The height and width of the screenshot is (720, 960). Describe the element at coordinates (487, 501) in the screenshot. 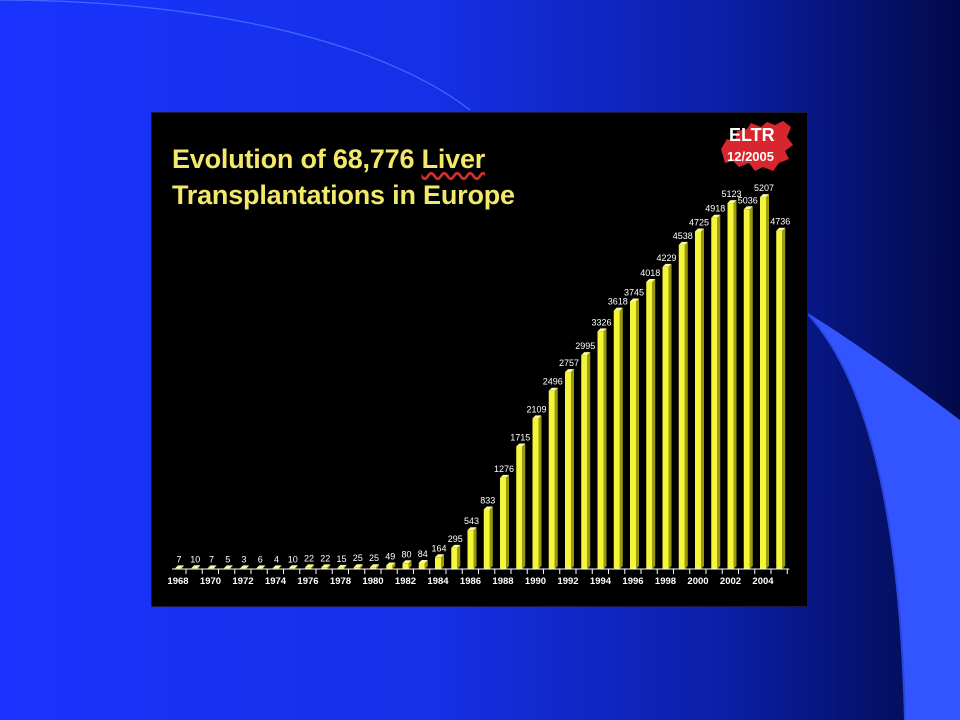

I see `data-label: 833` at that location.